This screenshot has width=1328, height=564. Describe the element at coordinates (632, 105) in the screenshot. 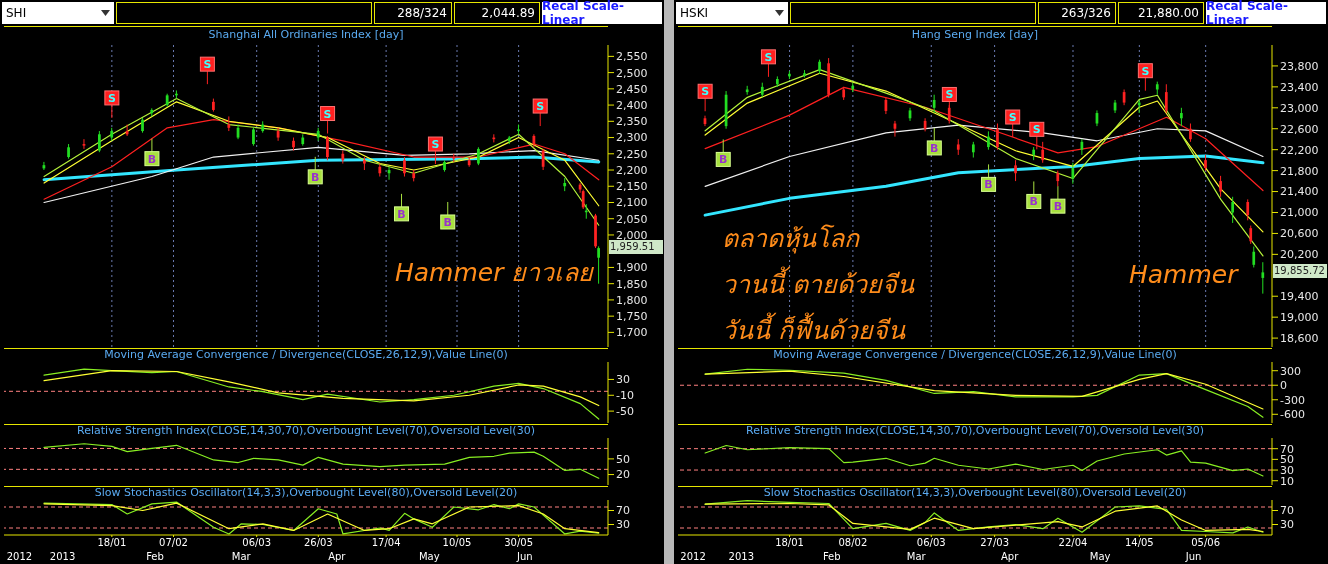

I see `y-tick-label: 2,400` at that location.